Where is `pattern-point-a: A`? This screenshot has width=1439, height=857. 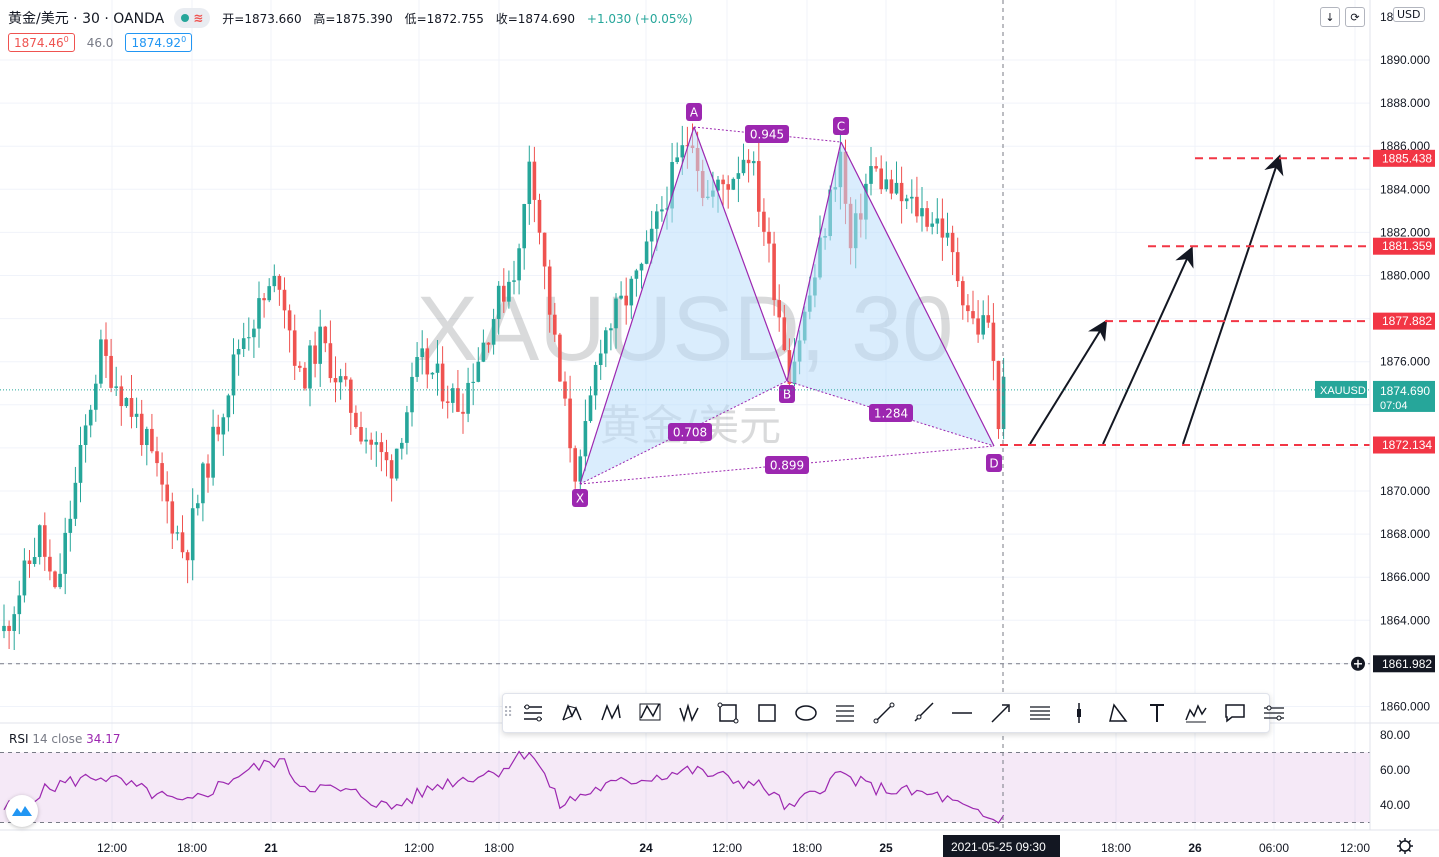 pattern-point-a: A is located at coordinates (694, 112).